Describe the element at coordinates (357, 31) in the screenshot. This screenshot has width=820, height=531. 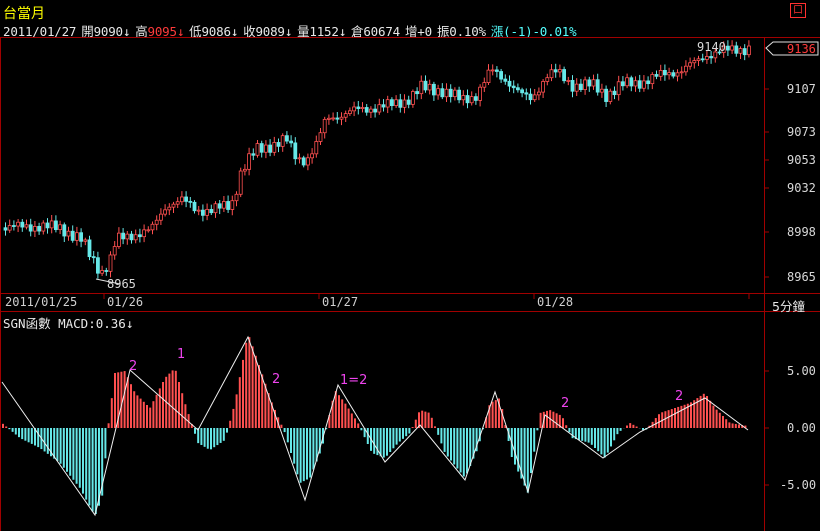
I see `oi-label: 倉` at that location.